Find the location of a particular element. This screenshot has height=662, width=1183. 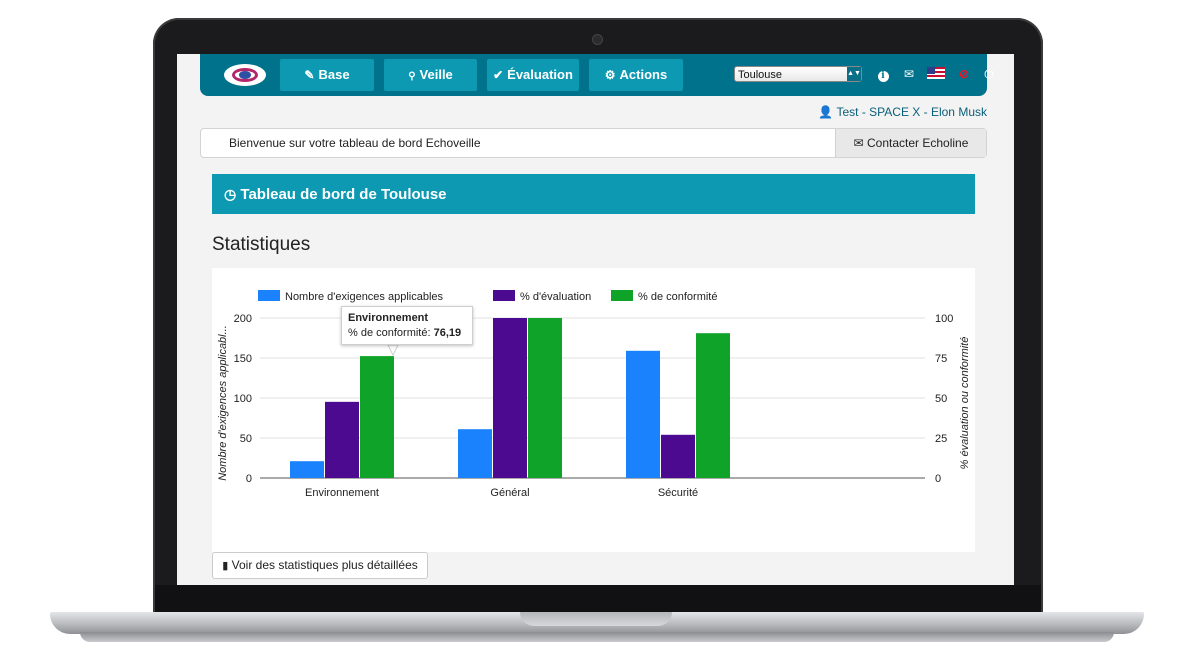

check-icon: ✔ is located at coordinates (498, 75).